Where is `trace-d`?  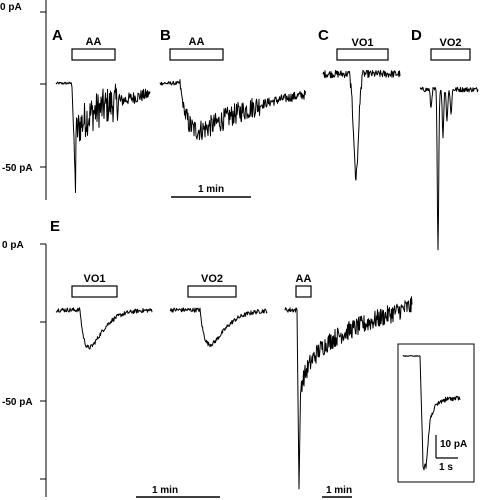
trace-d is located at coordinates (449, 168).